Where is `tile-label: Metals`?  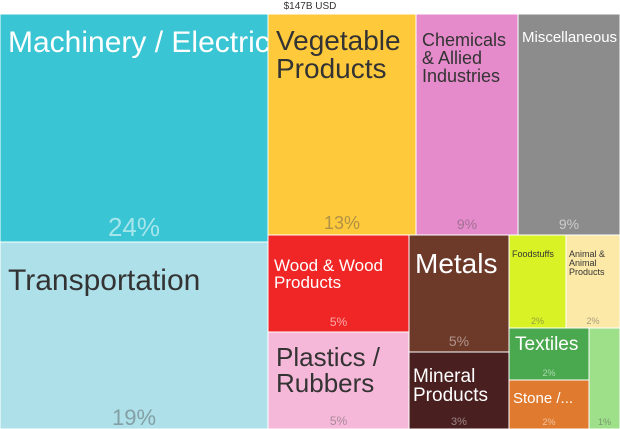
tile-label: Metals is located at coordinates (456, 263).